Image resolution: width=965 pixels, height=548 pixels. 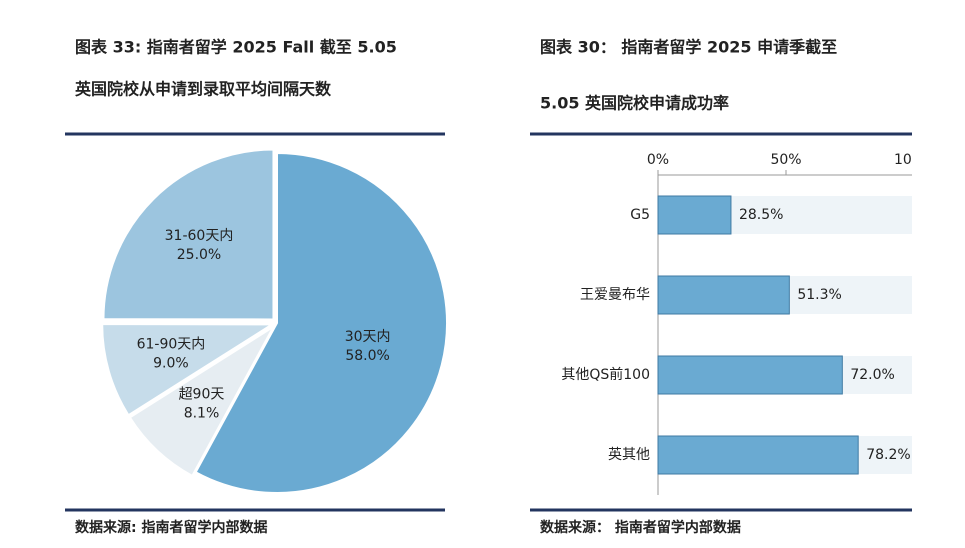 I want to click on value-label: 58.0%, so click(x=367, y=356).